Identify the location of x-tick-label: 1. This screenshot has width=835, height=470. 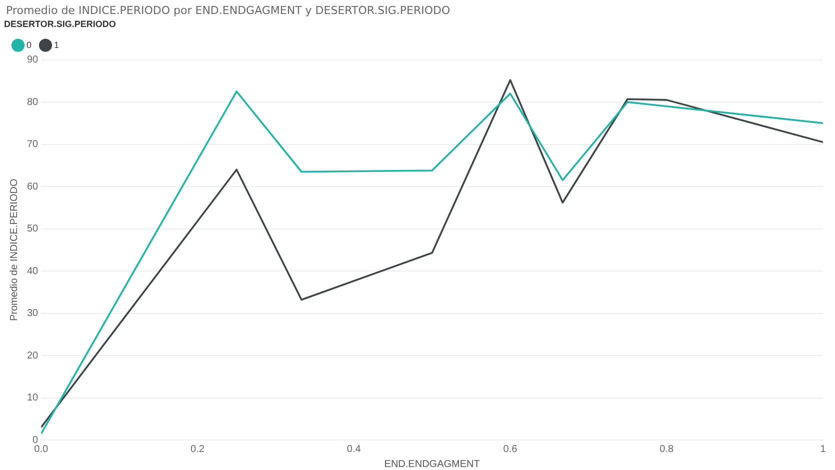
(823, 449).